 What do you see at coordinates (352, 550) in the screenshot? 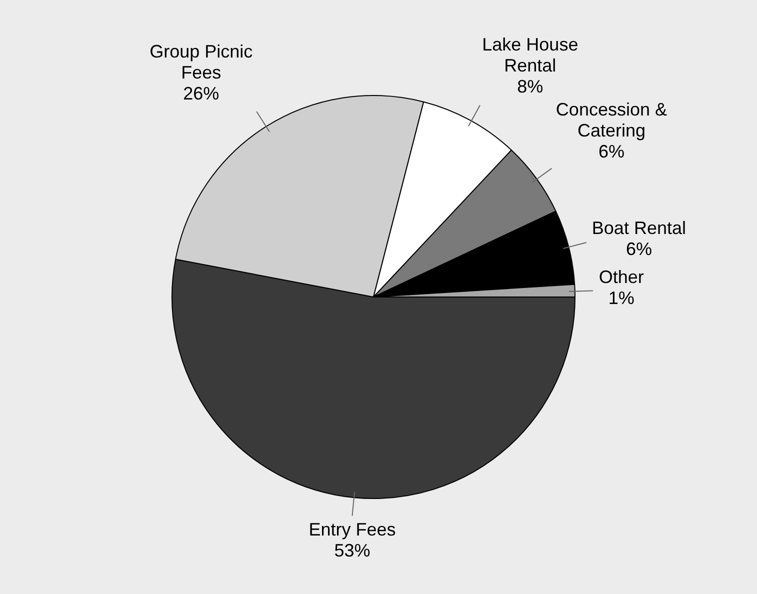
I see `data-label: 53%` at bounding box center [352, 550].